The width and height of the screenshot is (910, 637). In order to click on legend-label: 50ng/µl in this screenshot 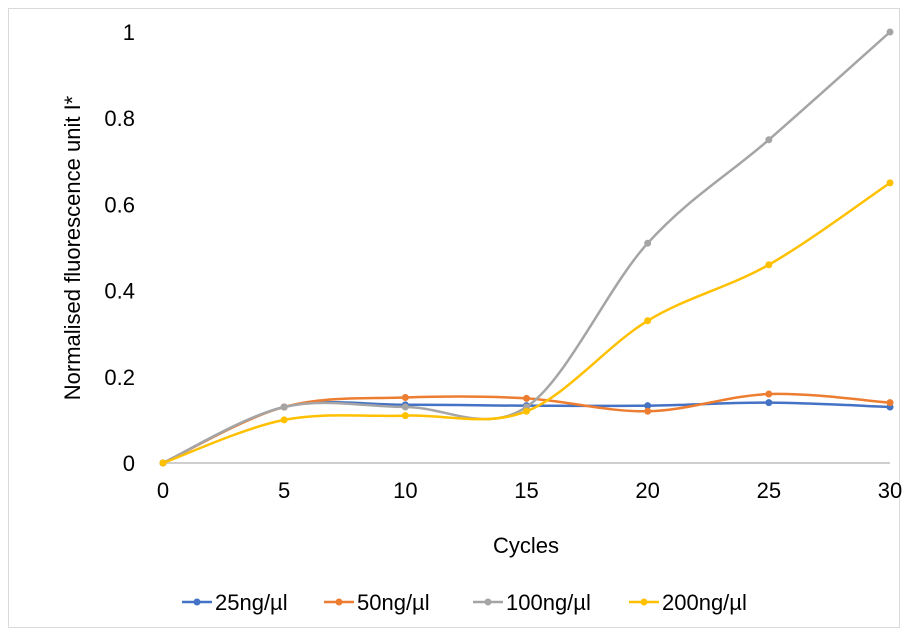, I will do `click(393, 602)`.